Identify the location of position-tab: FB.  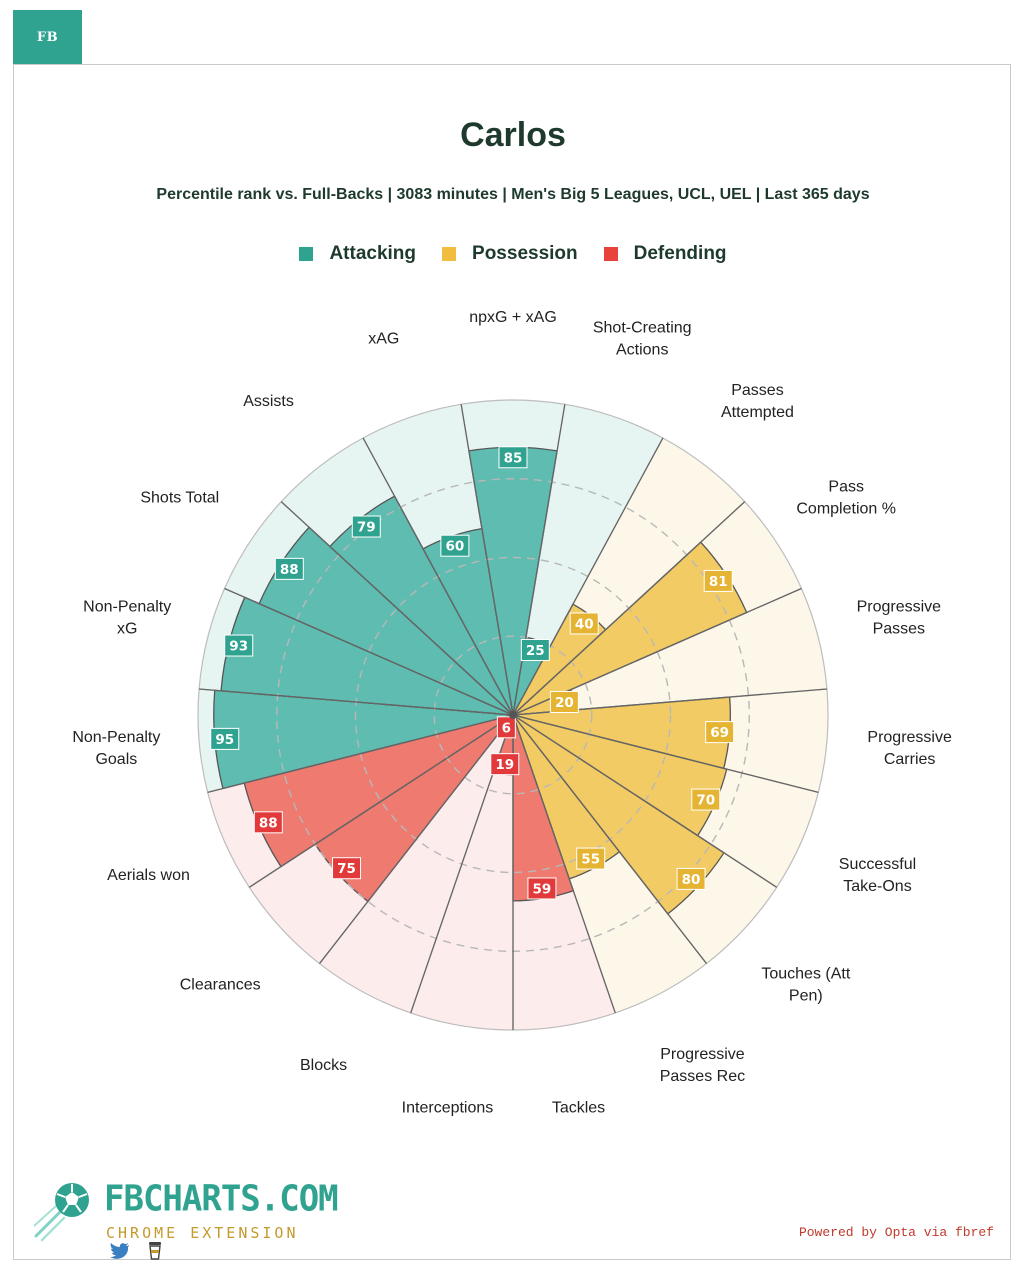
(47, 37).